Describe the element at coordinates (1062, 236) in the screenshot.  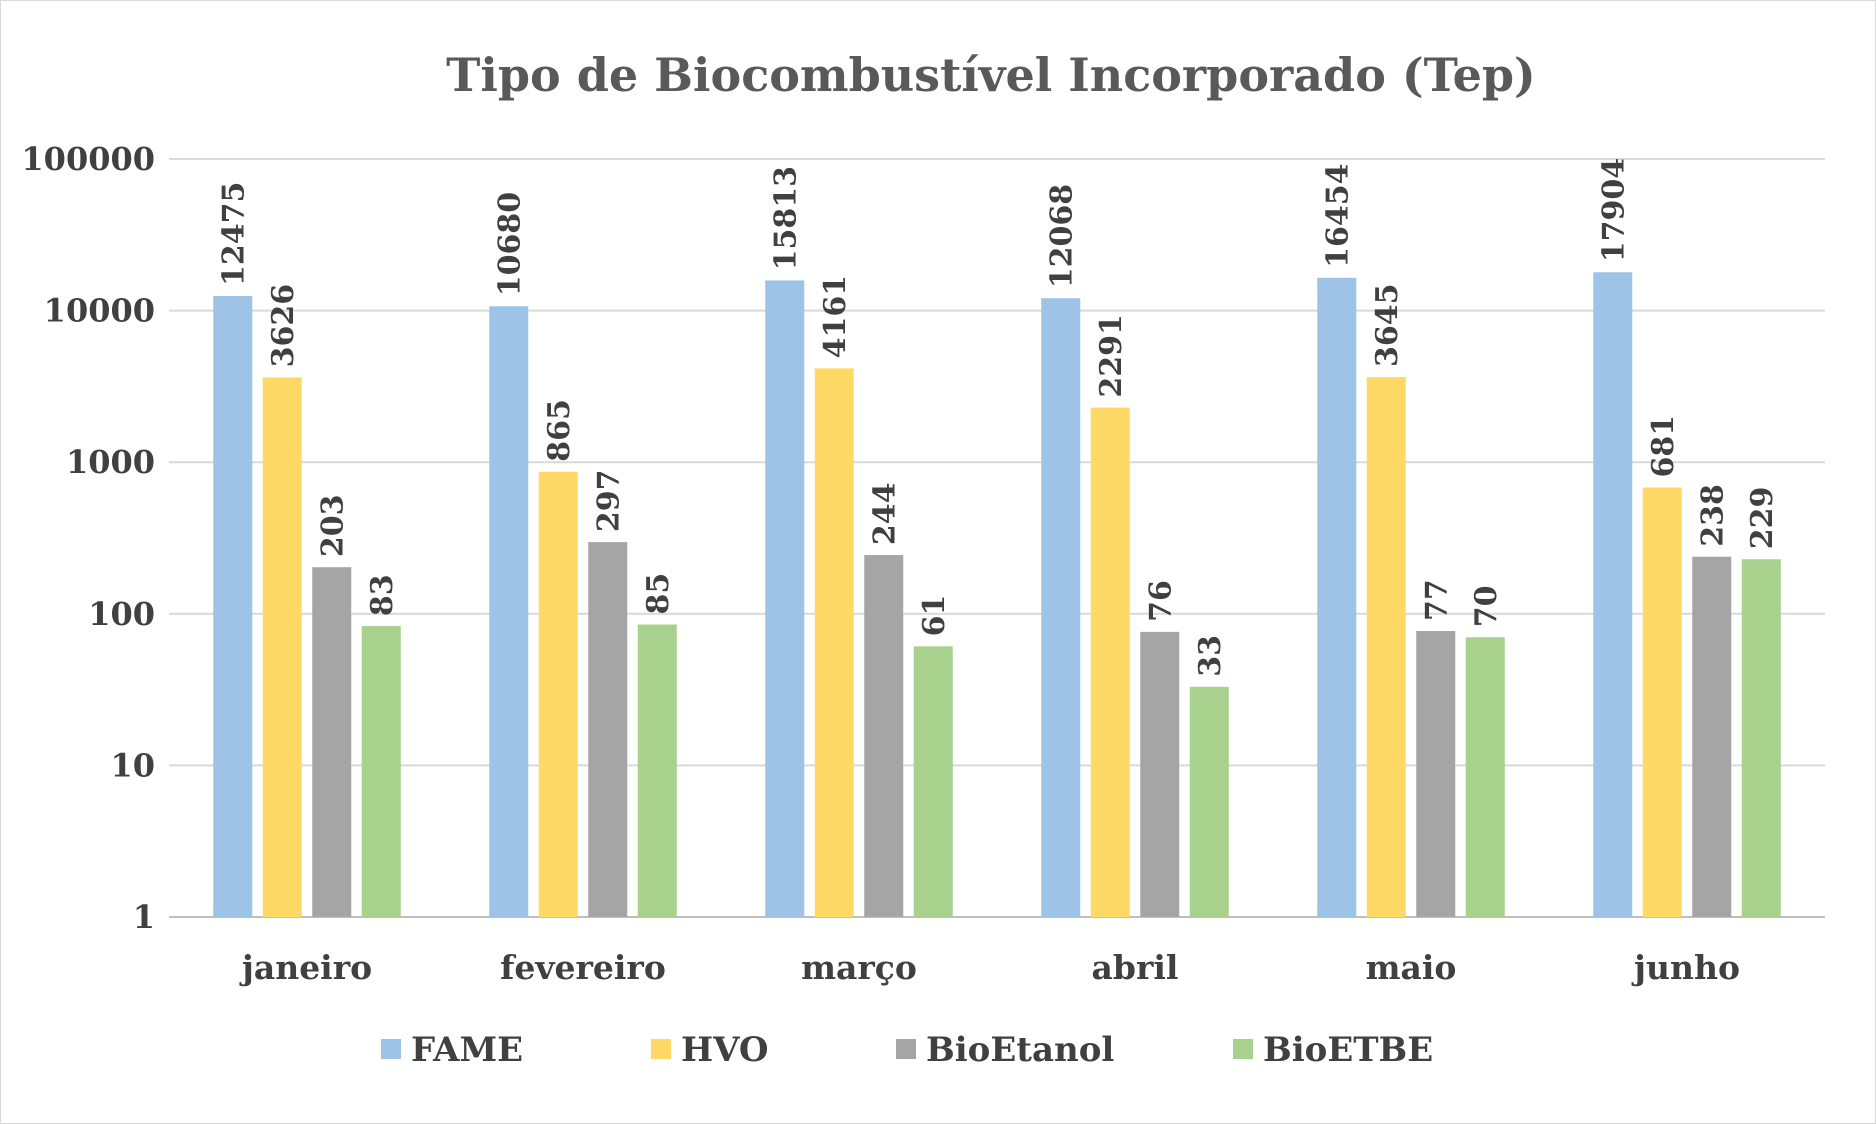
I see `data-label: 12068` at that location.